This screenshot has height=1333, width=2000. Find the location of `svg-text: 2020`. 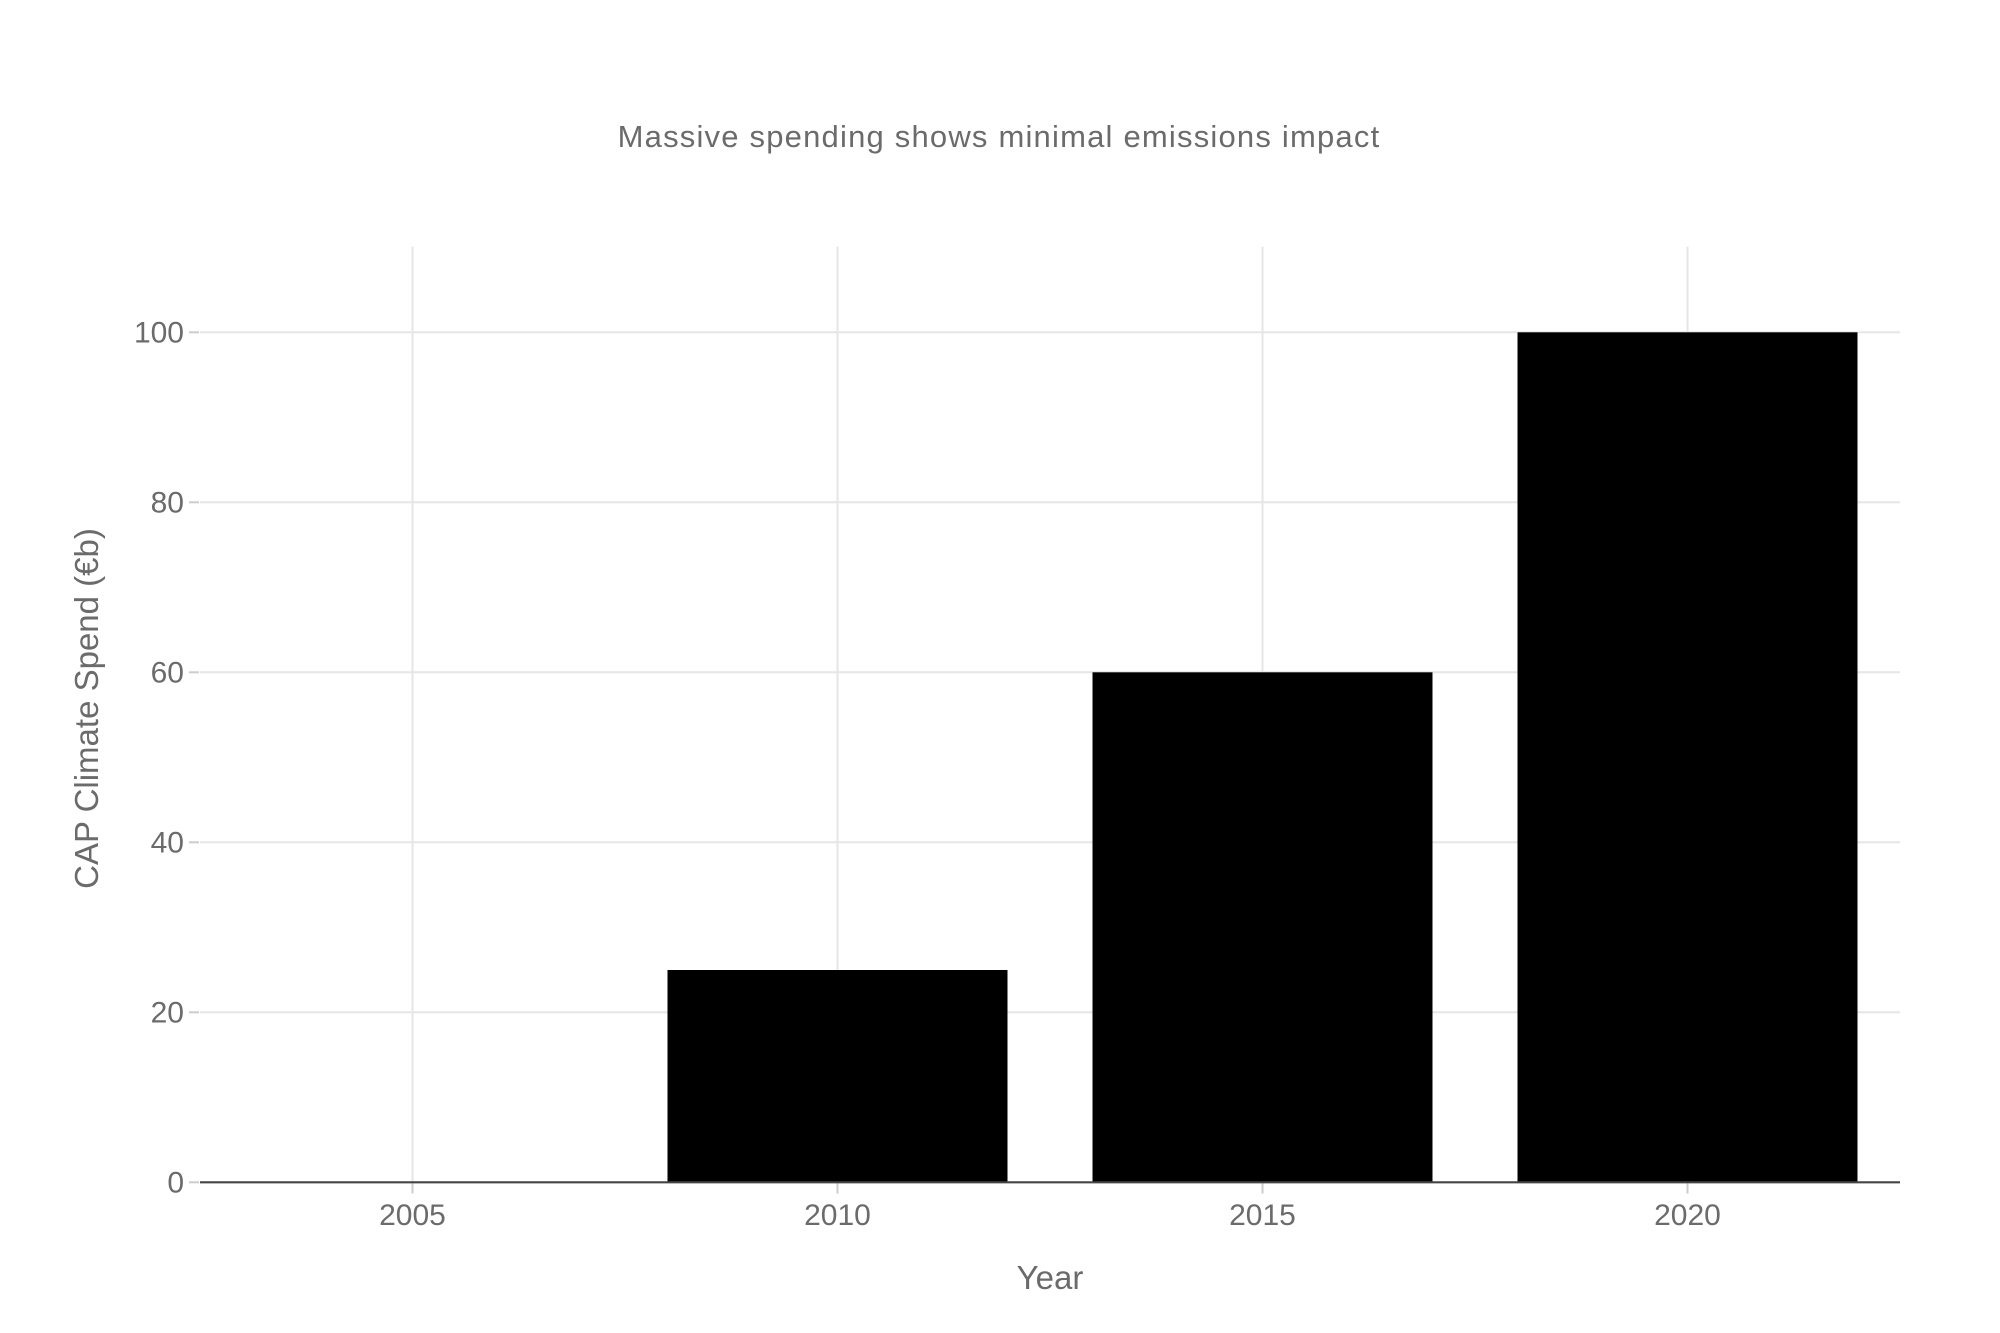

svg-text: 2020 is located at coordinates (1687, 1215).